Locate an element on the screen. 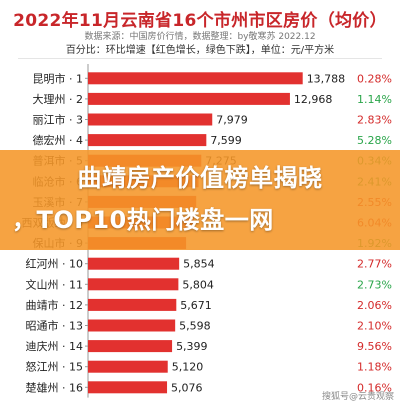 The height and width of the screenshot is (405, 400). value-label: 13,788 is located at coordinates (326, 78).